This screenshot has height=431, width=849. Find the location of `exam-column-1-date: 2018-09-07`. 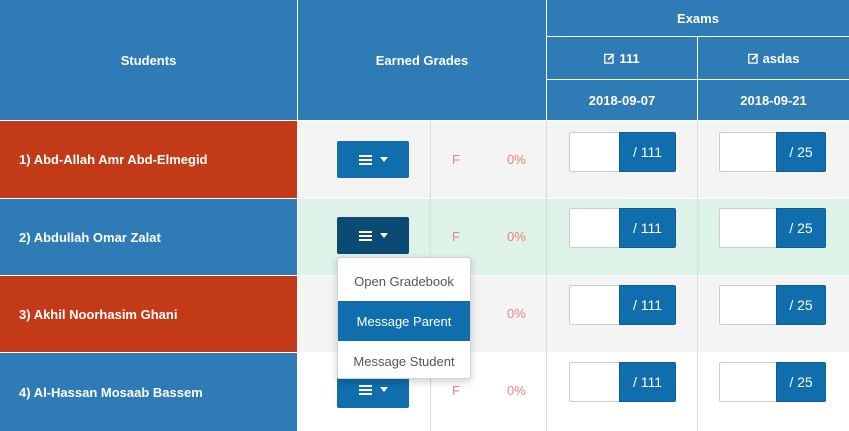

exam-column-1-date: 2018-09-07 is located at coordinates (622, 100).